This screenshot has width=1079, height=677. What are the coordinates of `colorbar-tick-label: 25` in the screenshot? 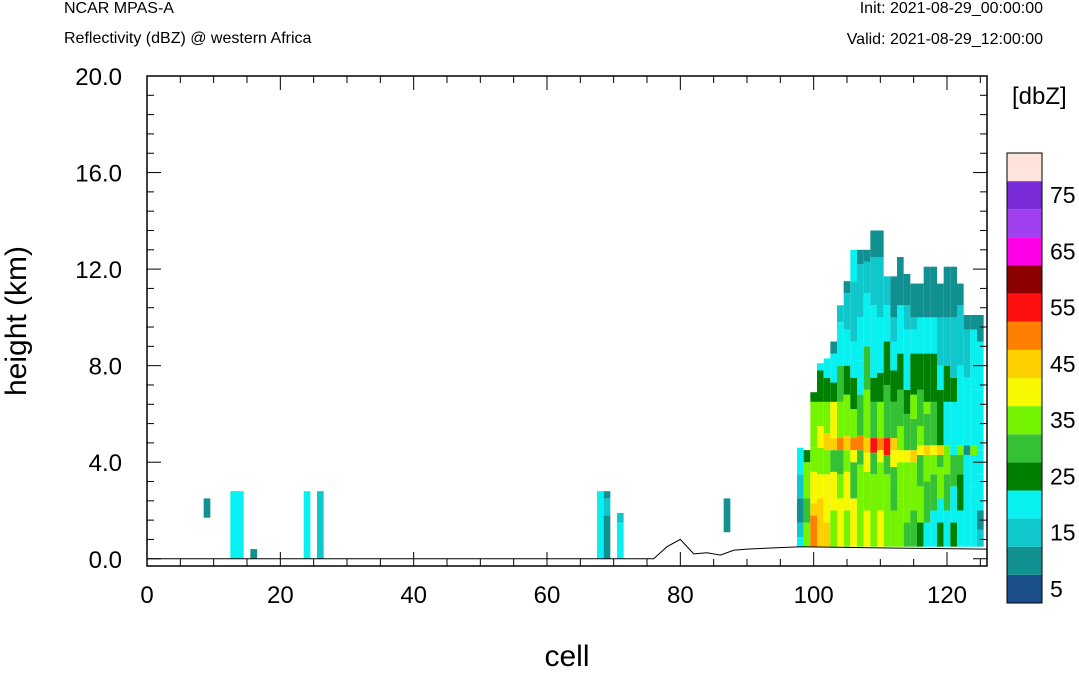 It's located at (1063, 476).